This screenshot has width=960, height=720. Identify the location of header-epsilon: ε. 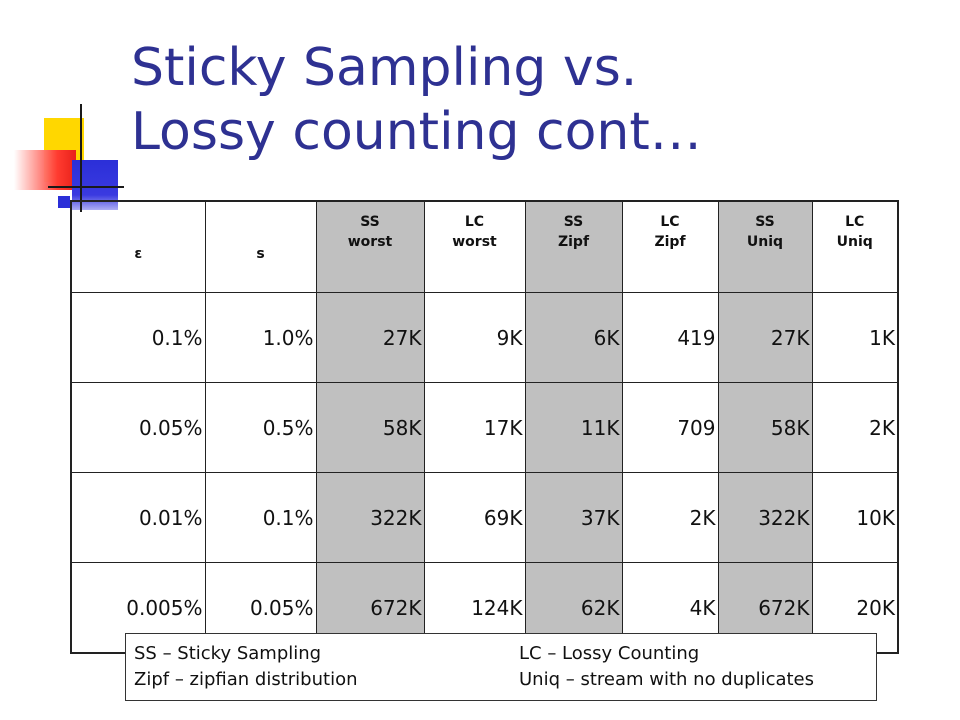
(138, 246).